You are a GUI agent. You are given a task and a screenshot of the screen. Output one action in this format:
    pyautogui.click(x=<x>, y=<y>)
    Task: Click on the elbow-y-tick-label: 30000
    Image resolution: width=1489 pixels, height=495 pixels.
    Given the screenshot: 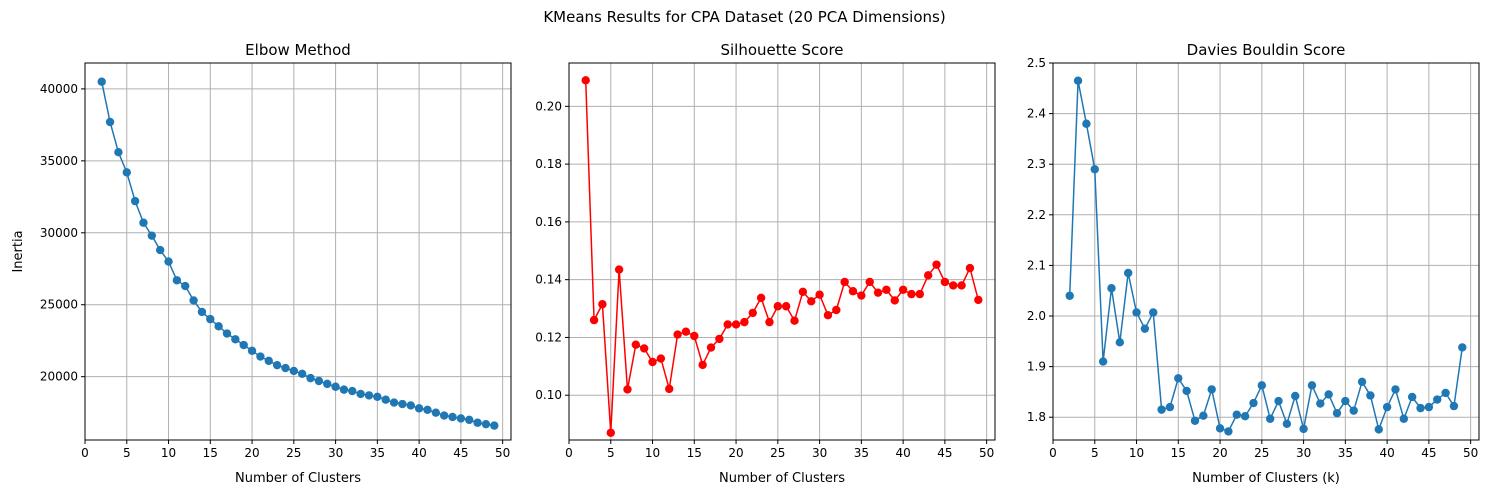 What is the action you would take?
    pyautogui.click(x=59, y=233)
    